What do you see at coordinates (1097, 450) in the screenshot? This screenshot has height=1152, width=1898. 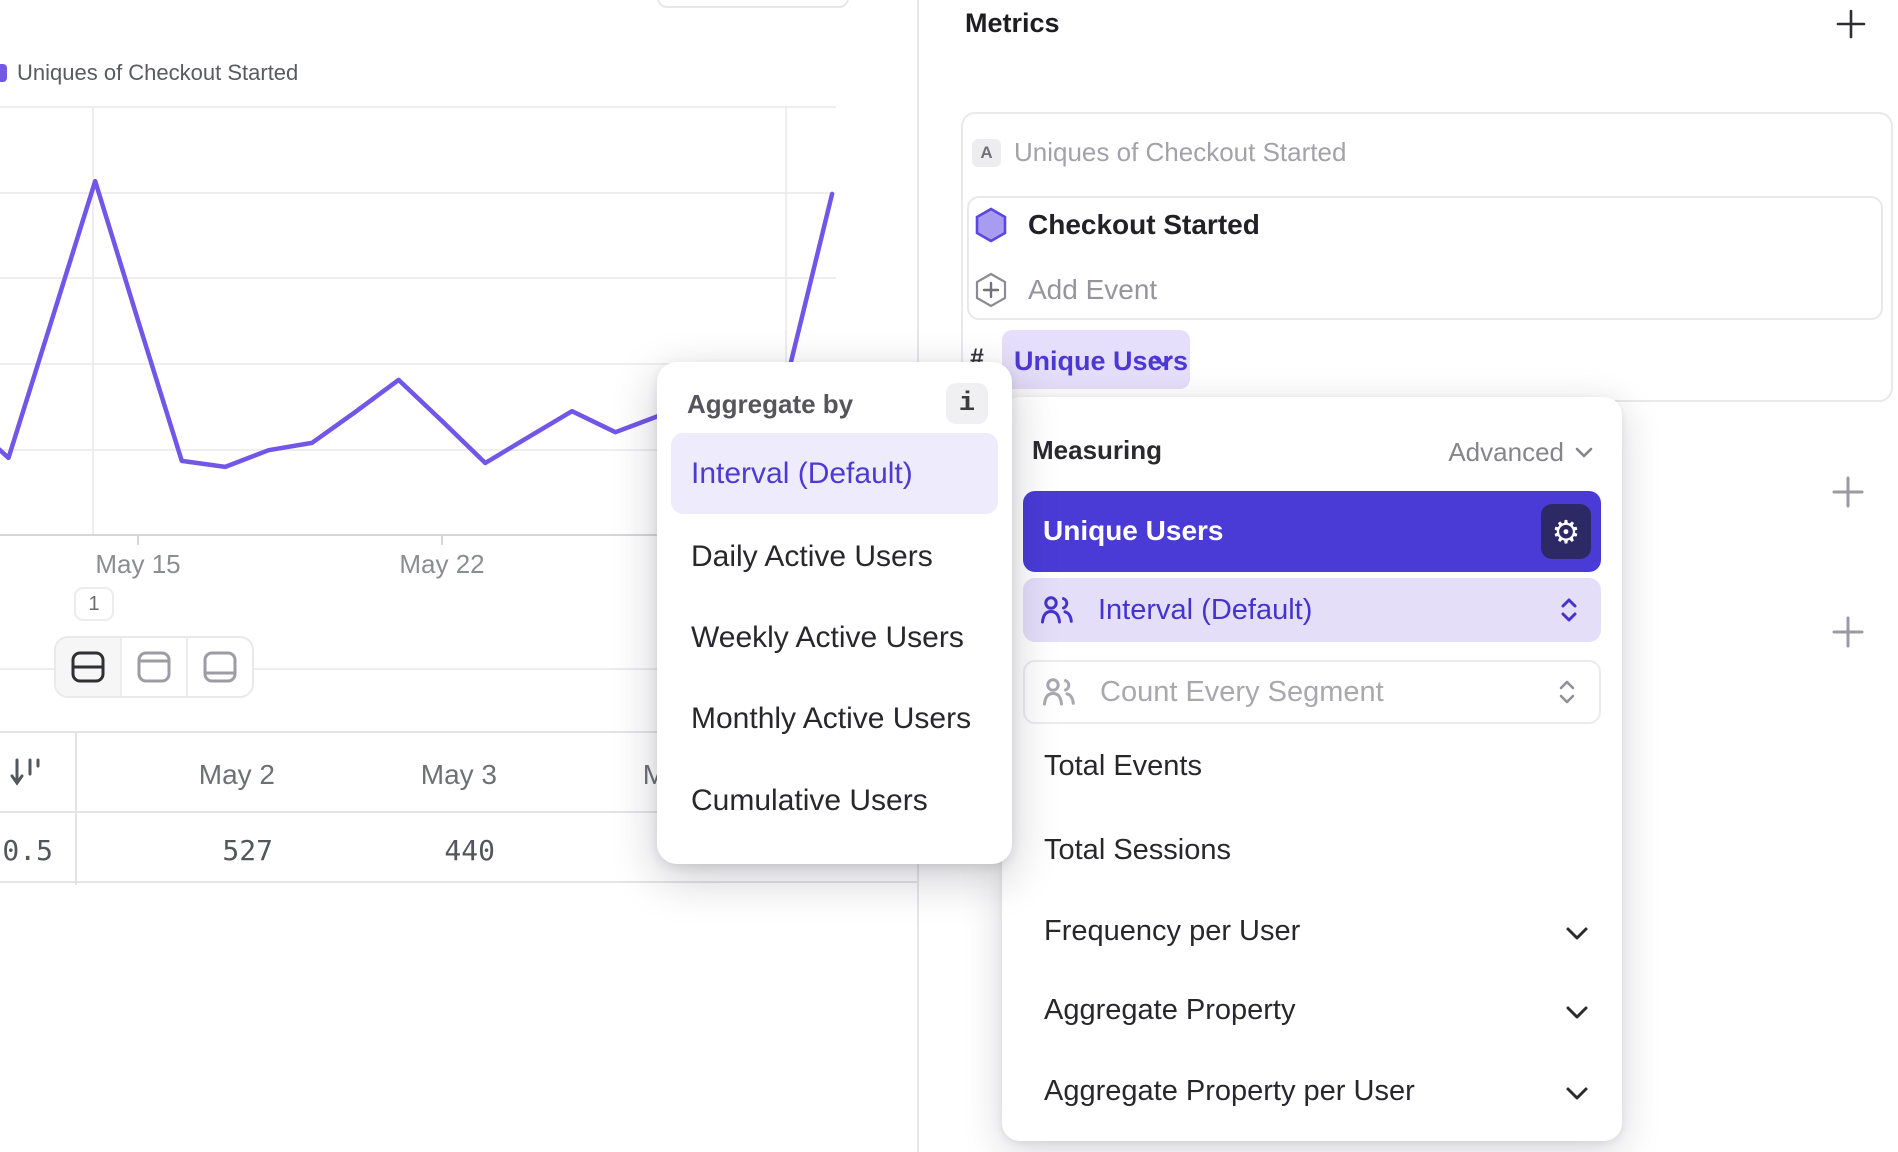 I see `measuring-title: Measuring` at bounding box center [1097, 450].